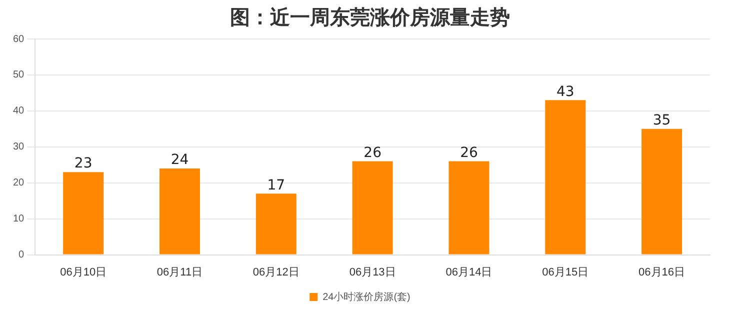  Describe the element at coordinates (661, 120) in the screenshot. I see `data-label: 35` at that location.